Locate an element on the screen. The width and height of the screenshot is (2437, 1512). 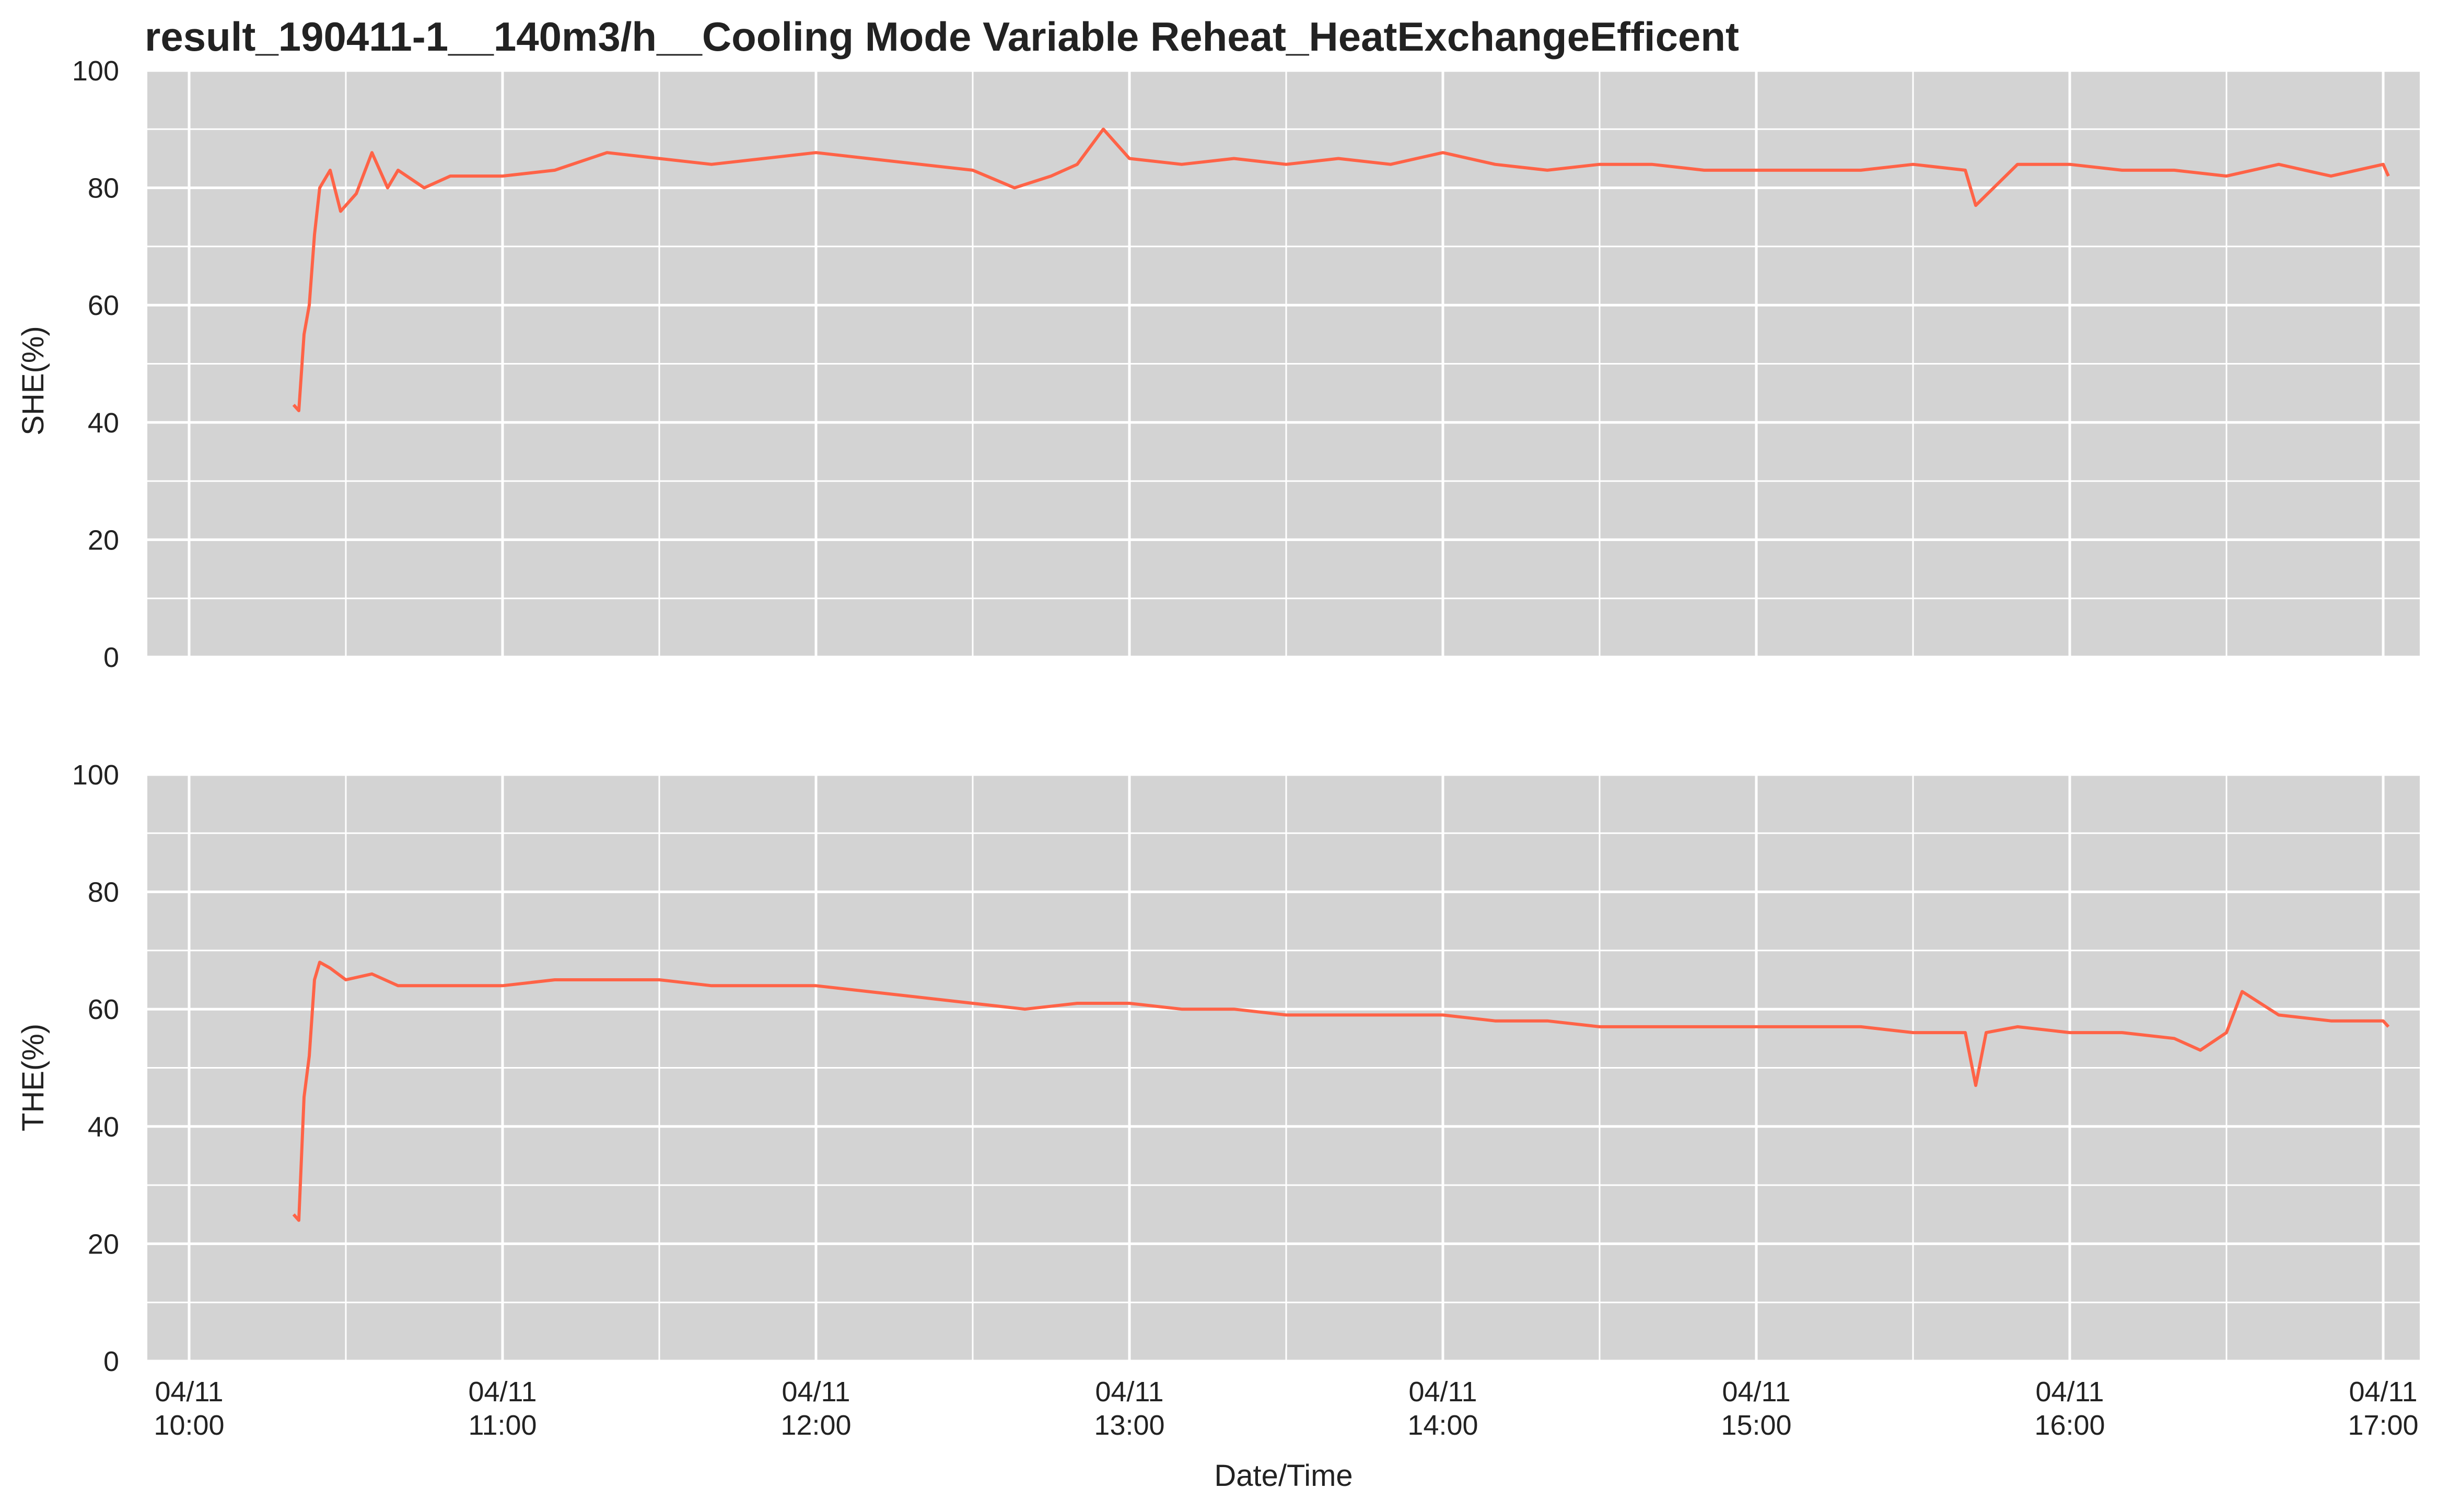
x-tick-label: 04/11 15:00 is located at coordinates (1756, 1409).